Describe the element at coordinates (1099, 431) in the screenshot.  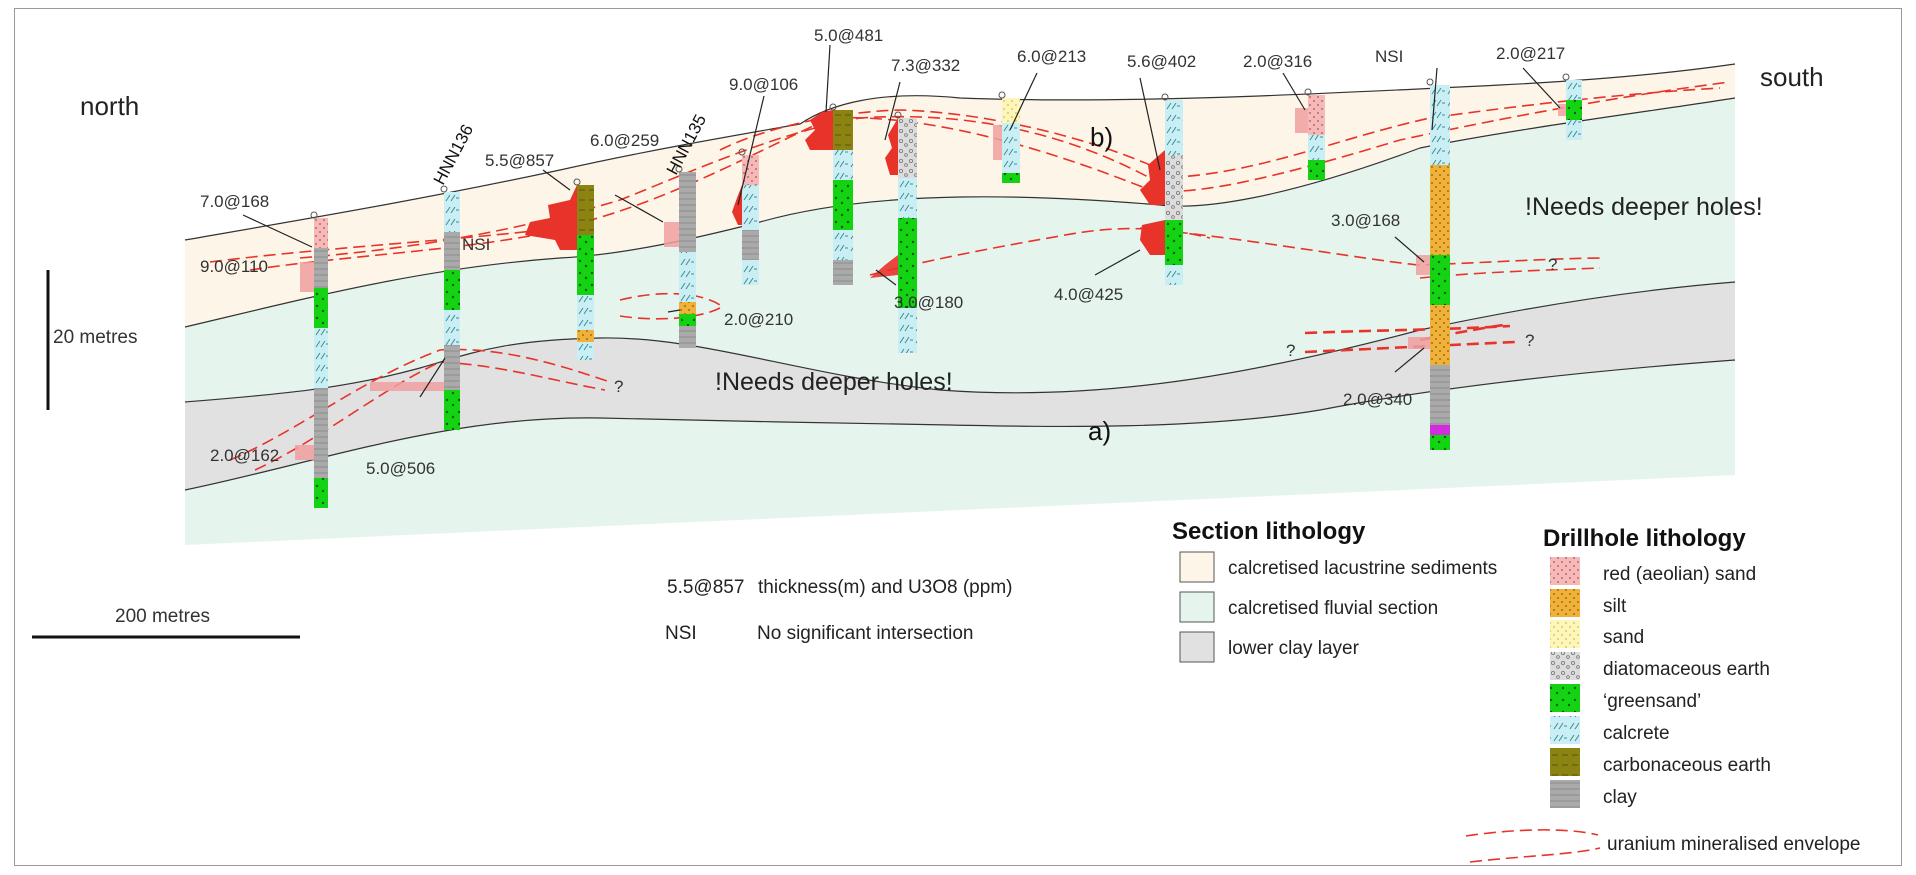
I see `section-a-label: a)` at that location.